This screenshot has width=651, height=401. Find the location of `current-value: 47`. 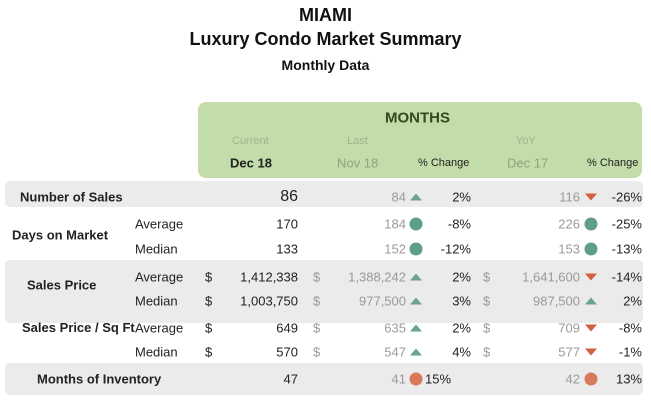

current-value: 47 is located at coordinates (290, 379).